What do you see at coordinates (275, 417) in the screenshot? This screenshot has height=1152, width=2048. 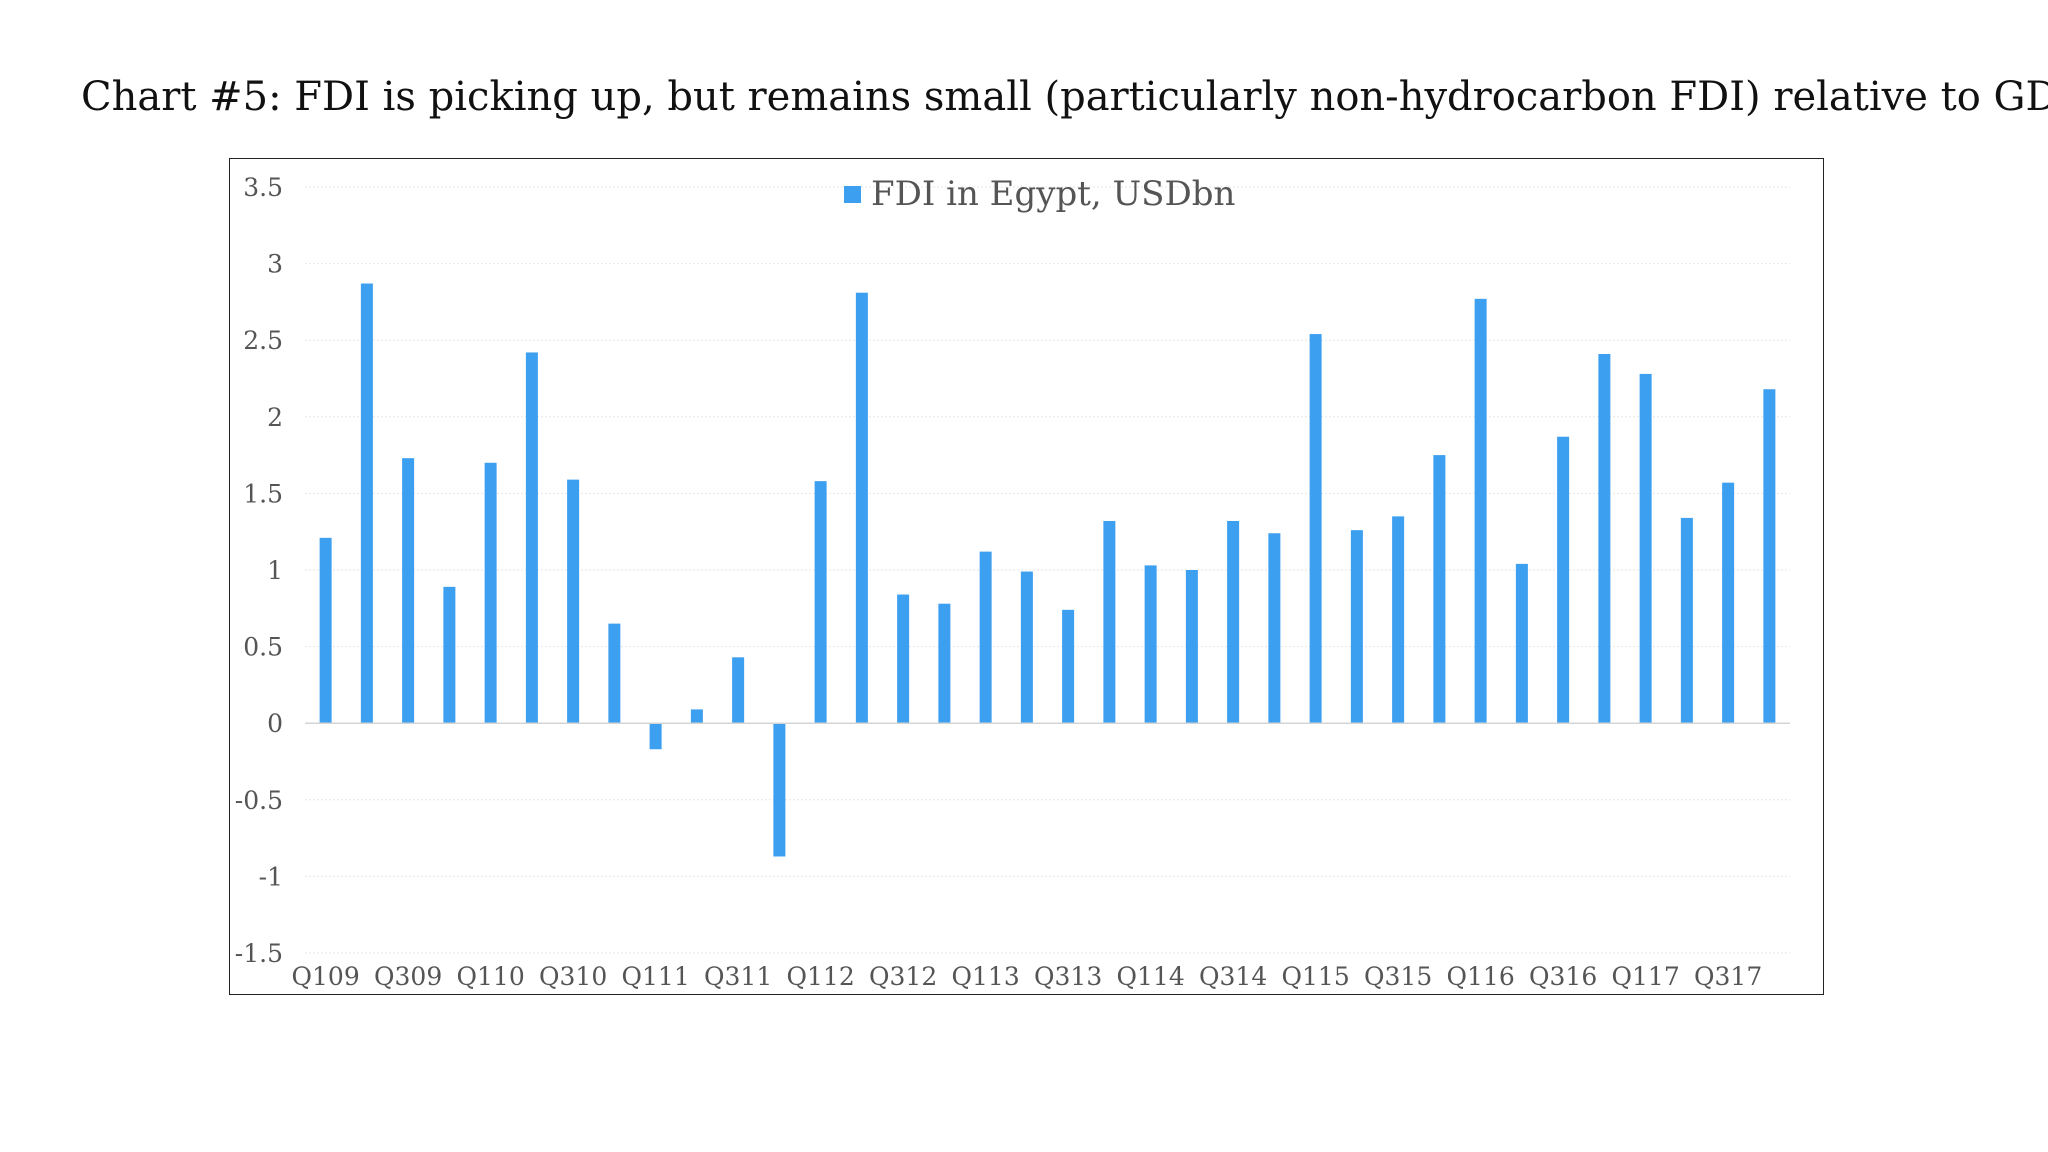 I see `y-tick-label: 2` at bounding box center [275, 417].